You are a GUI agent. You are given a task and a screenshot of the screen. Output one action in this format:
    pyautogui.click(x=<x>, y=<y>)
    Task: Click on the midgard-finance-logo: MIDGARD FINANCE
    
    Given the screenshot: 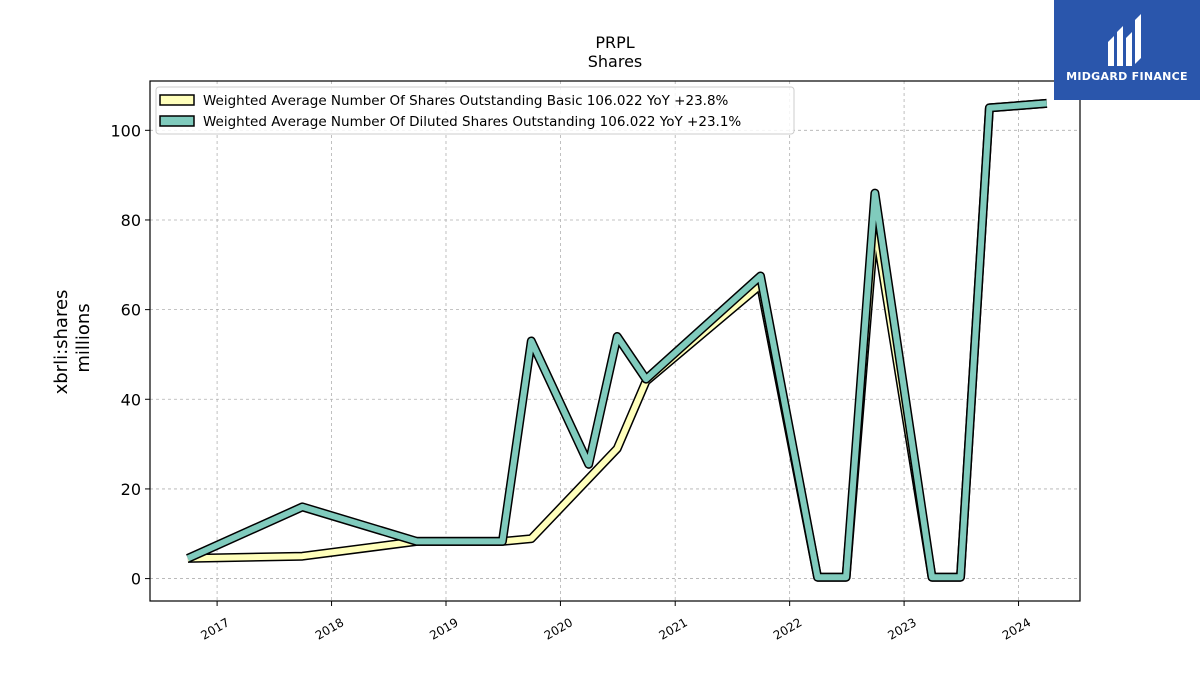 What is the action you would take?
    pyautogui.click(x=1127, y=50)
    